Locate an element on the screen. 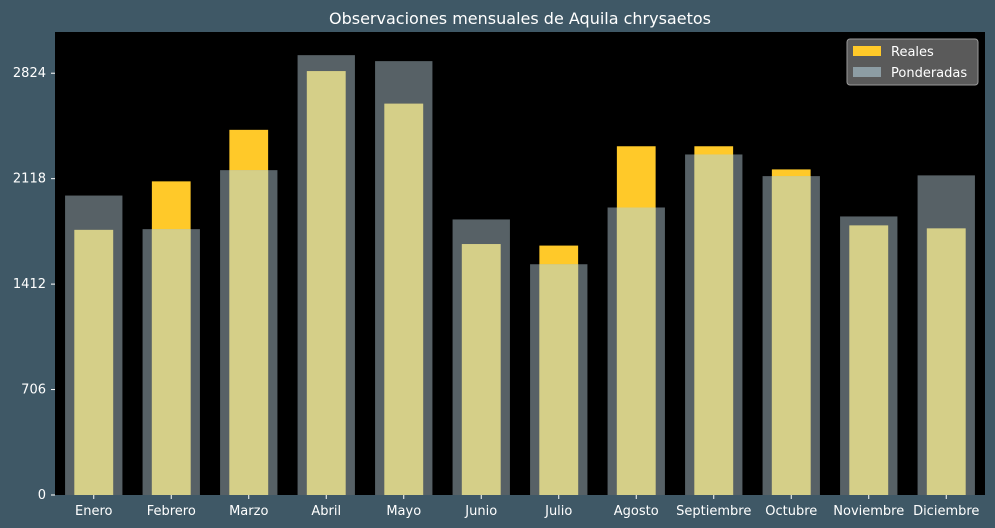 Image resolution: width=995 pixels, height=528 pixels. bar-overlap-agosto is located at coordinates (636, 351).